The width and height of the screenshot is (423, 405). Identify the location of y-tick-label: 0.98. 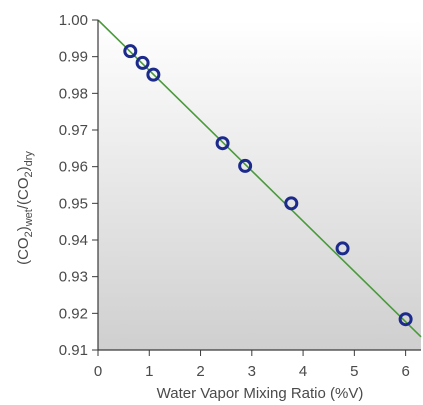
(73, 93).